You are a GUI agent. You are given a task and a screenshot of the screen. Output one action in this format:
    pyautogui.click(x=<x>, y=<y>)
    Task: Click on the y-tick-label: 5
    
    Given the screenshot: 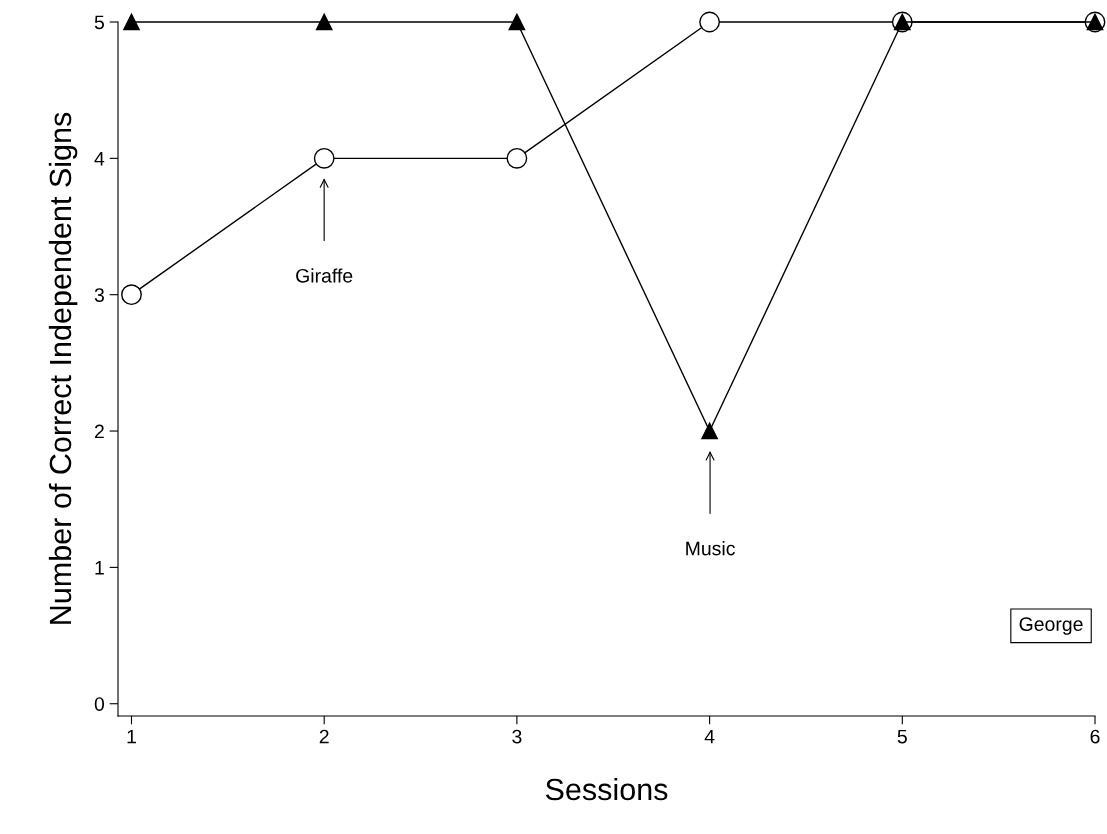 What is the action you would take?
    pyautogui.click(x=99, y=22)
    